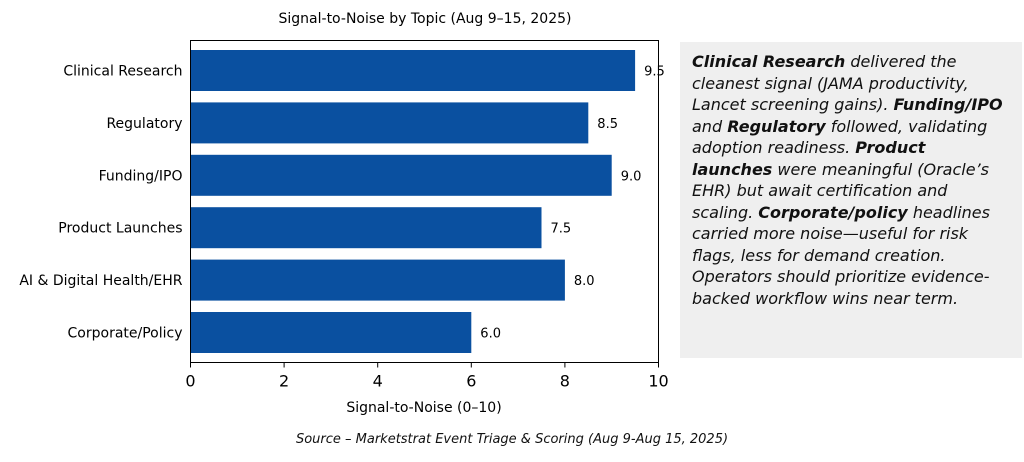 This screenshot has height=462, width=1024. Describe the element at coordinates (190, 381) in the screenshot. I see `x-tick-label: 0` at that location.